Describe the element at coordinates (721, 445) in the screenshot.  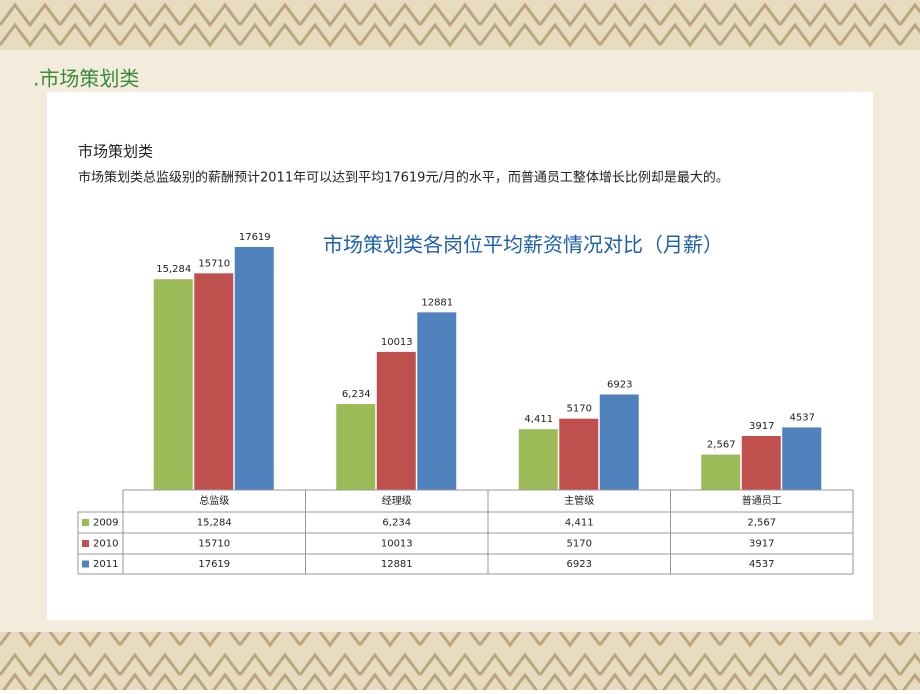
I see `data-label: 2,567` at that location.